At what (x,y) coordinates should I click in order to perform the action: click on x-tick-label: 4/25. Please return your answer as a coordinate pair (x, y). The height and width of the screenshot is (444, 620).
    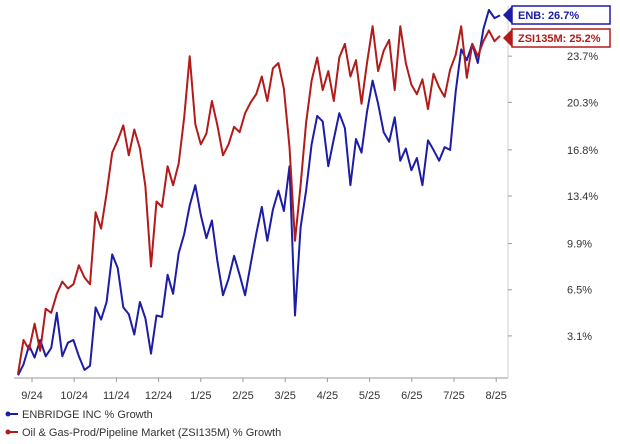
    Looking at the image, I should click on (327, 396).